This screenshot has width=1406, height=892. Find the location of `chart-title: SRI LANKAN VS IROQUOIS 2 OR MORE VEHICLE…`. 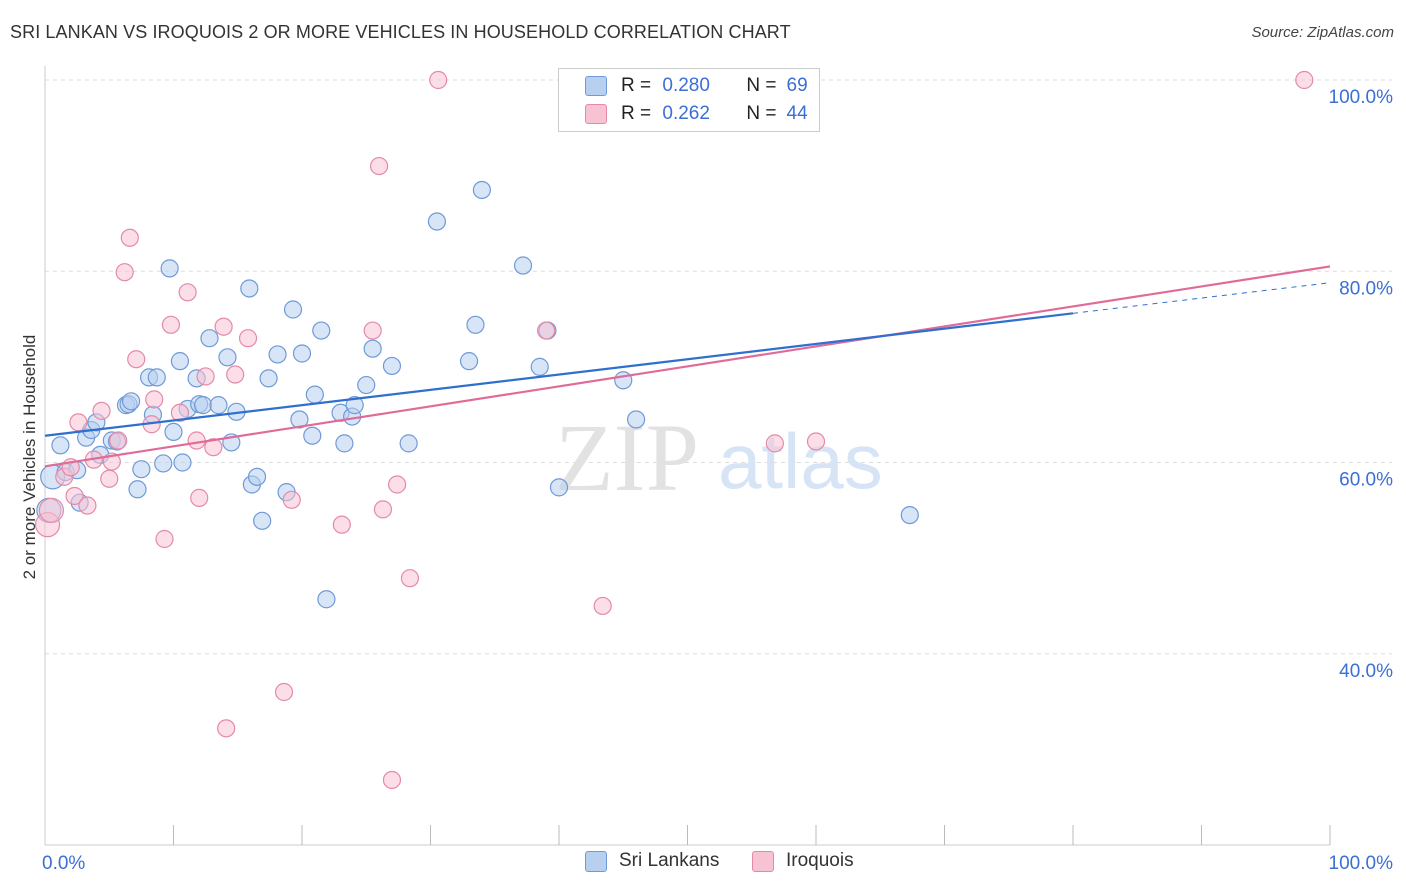

chart-title: SRI LANKAN VS IROQUOIS 2 OR MORE VEHICLE… is located at coordinates (400, 32).